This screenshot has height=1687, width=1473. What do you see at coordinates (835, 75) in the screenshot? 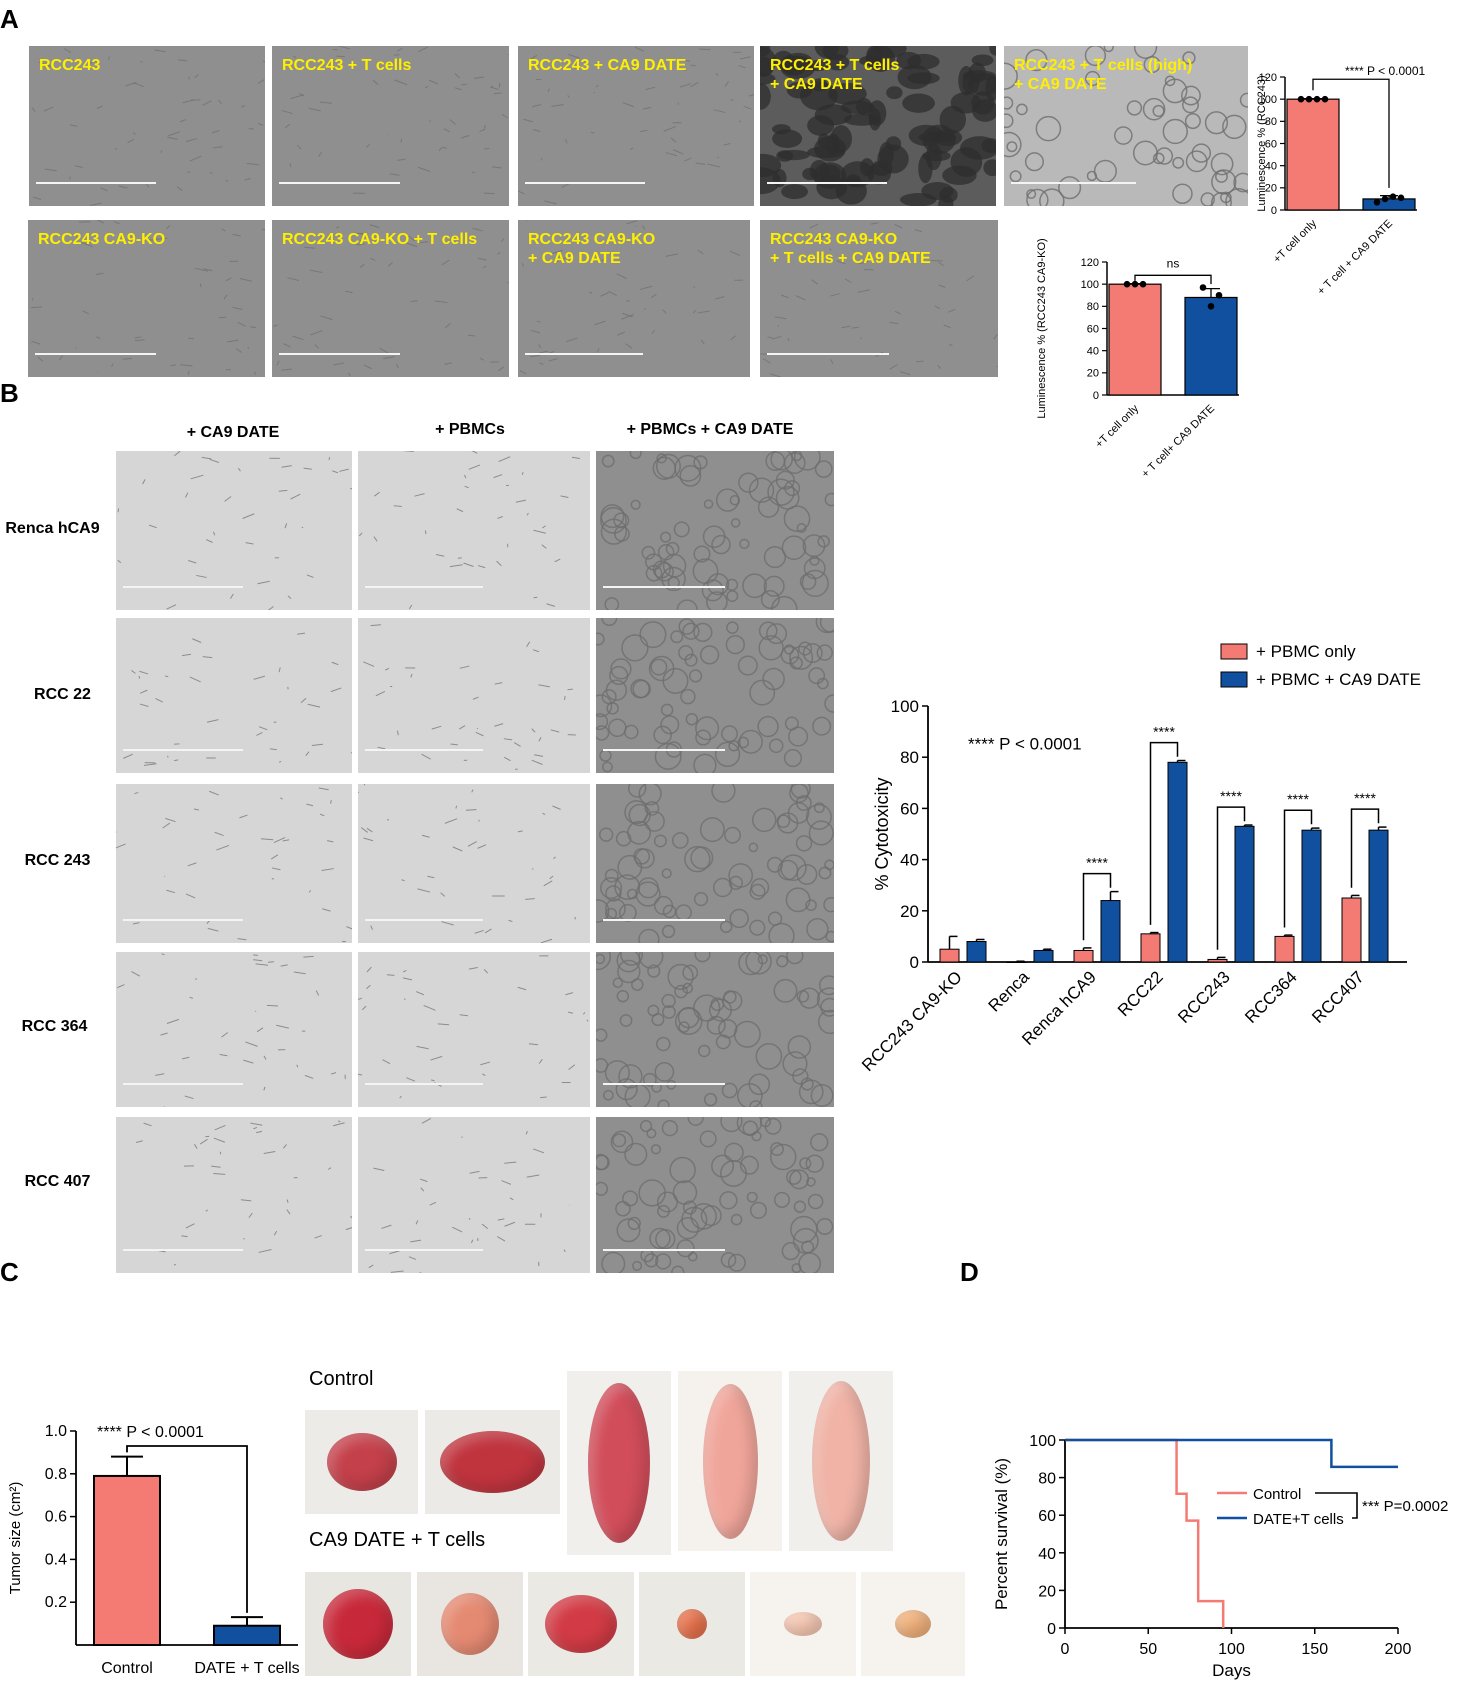
I see `image-label: RCC243 + T cells + CA9 DATE` at bounding box center [835, 75].